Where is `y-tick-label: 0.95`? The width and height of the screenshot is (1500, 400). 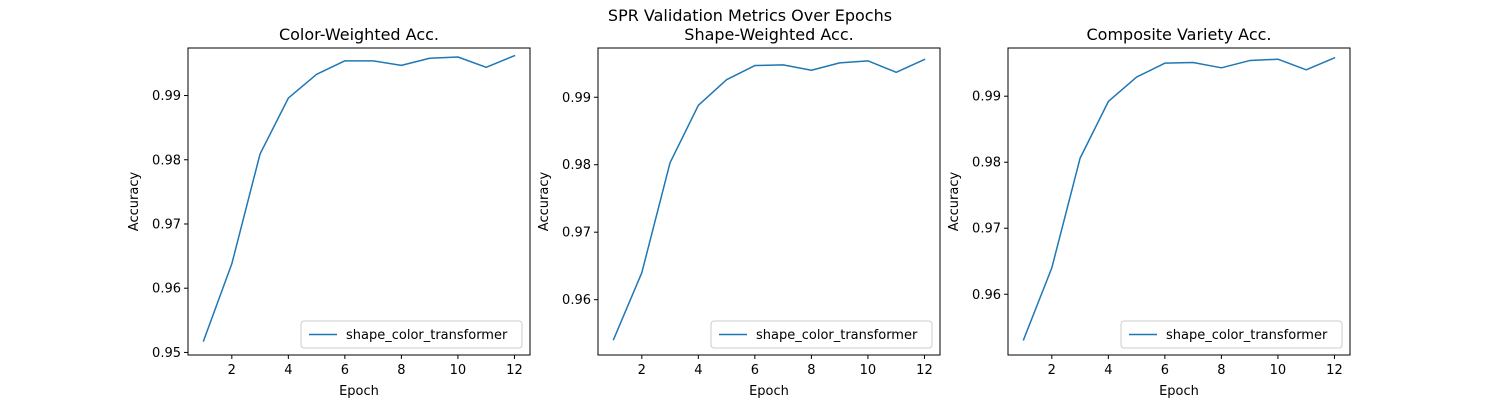
y-tick-label: 0.95 is located at coordinates (166, 353).